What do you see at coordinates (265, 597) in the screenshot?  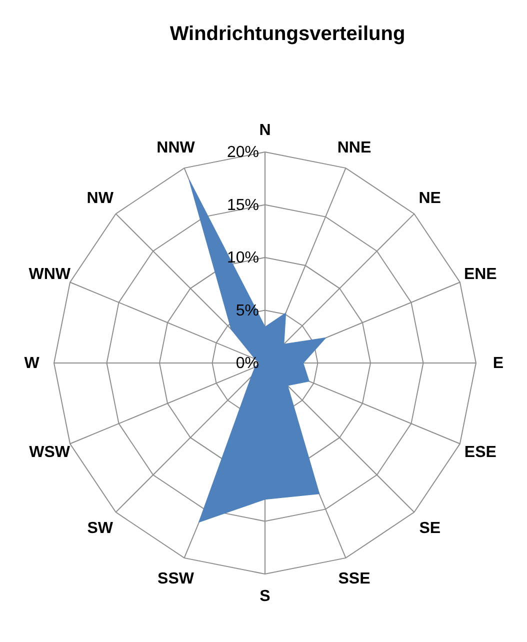 I see `spoke-label: S` at bounding box center [265, 597].